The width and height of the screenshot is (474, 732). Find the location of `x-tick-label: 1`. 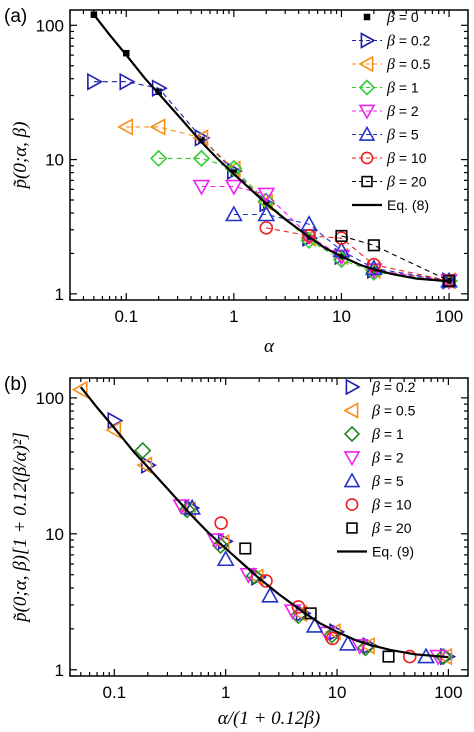

x-tick-label: 1 is located at coordinates (233, 316).